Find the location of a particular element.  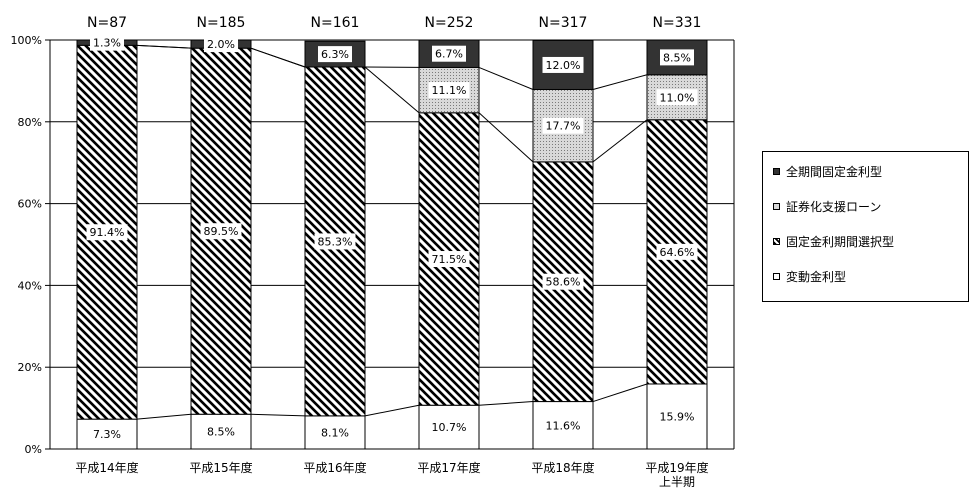

legend-item: 固定金利期間選択型 is located at coordinates (833, 241).